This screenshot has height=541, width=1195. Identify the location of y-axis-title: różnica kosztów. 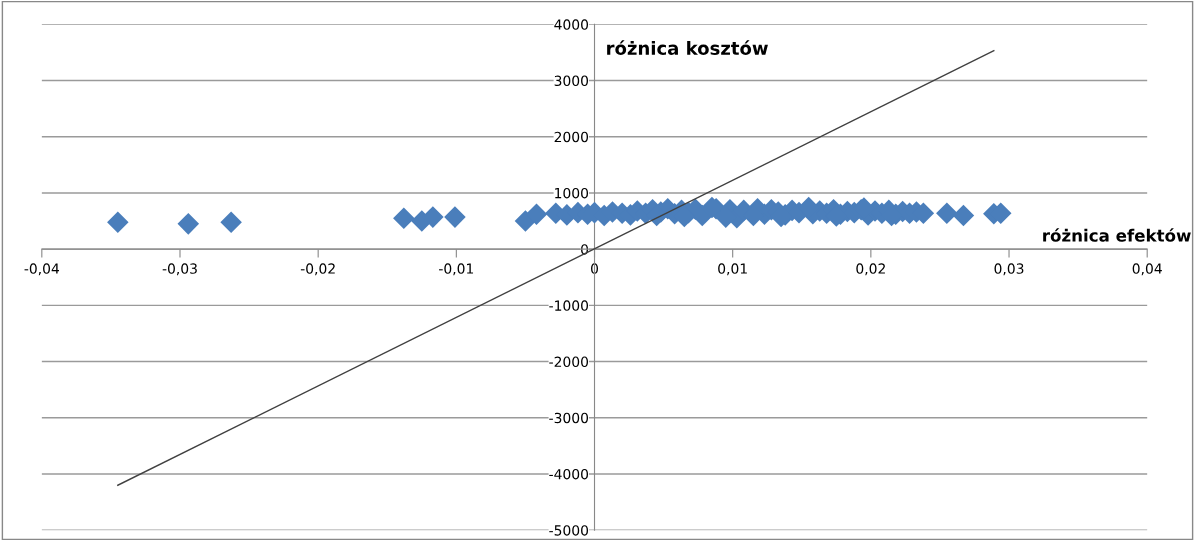
(687, 47).